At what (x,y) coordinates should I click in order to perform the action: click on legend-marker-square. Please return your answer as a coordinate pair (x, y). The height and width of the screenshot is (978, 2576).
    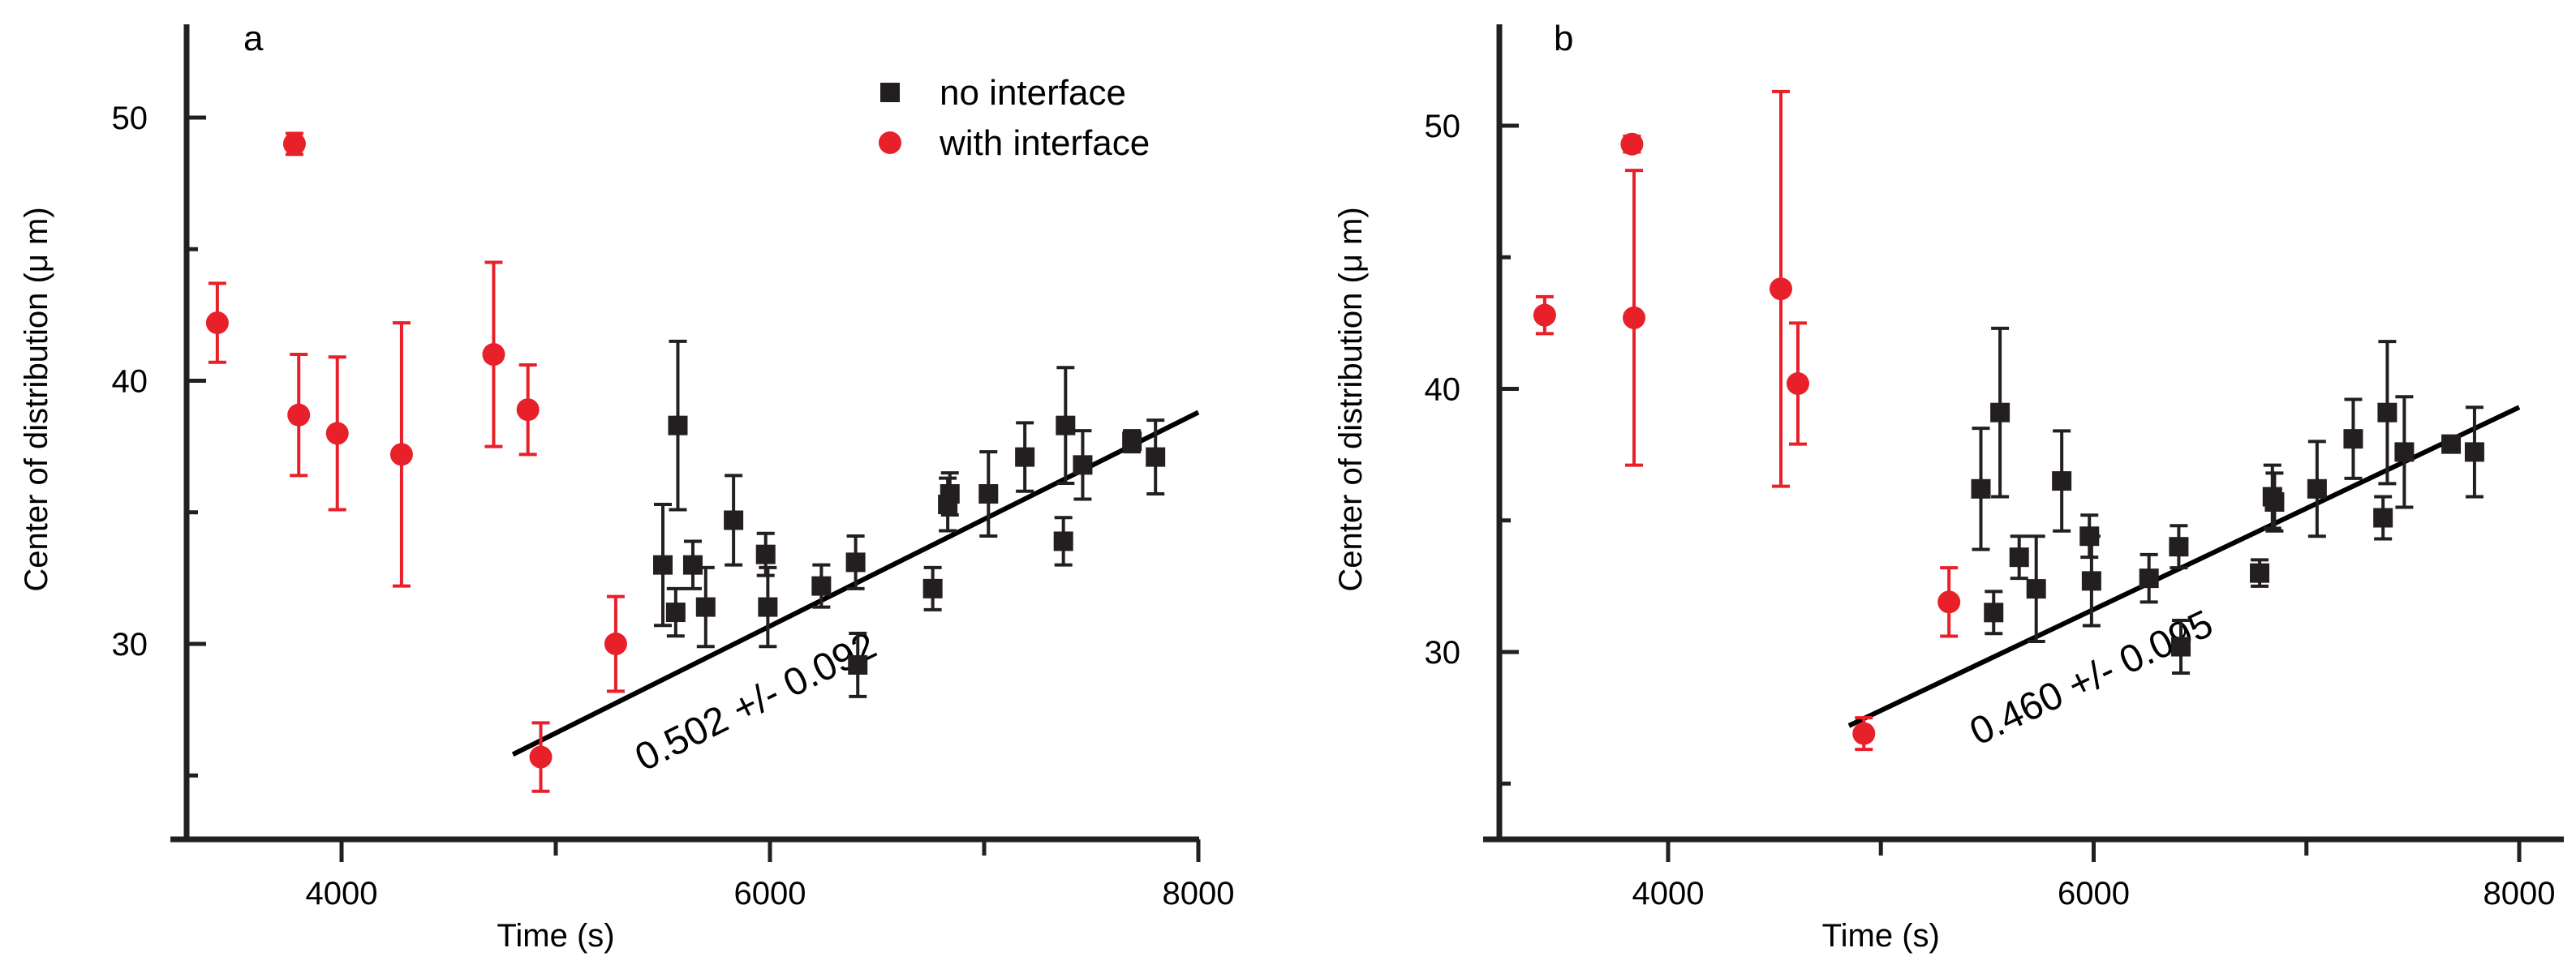
    Looking at the image, I should click on (890, 92).